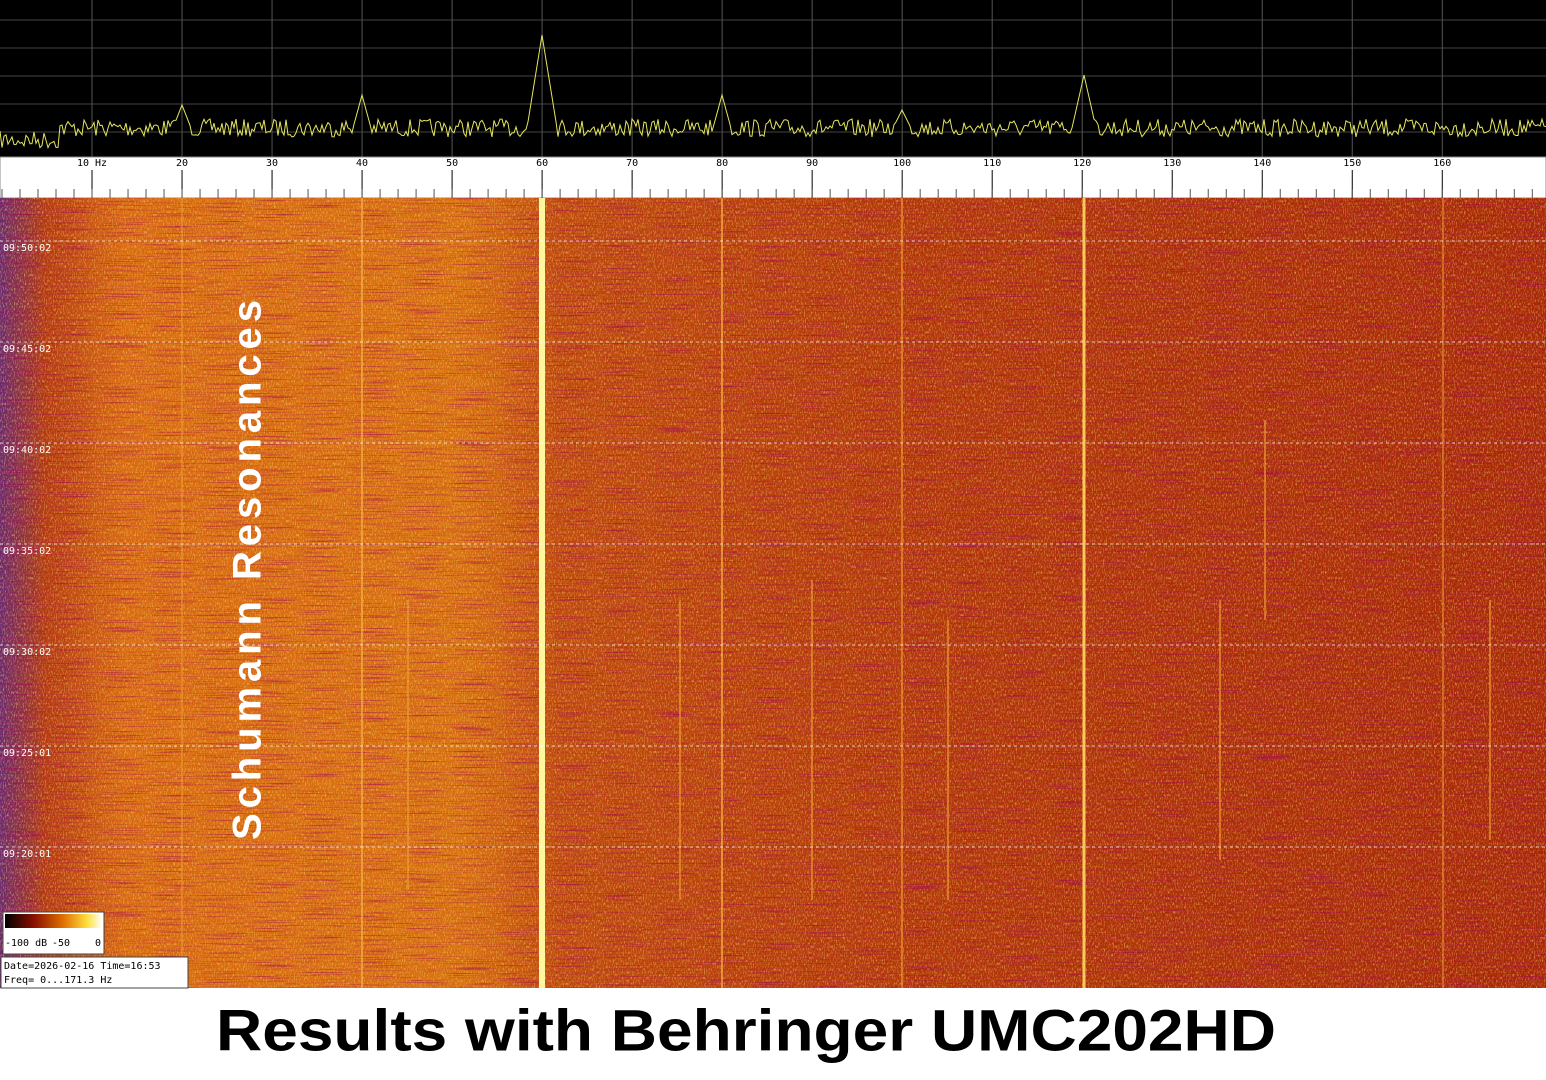 The height and width of the screenshot is (1080, 1546). I want to click on time-label: 09:30:02, so click(27, 652).